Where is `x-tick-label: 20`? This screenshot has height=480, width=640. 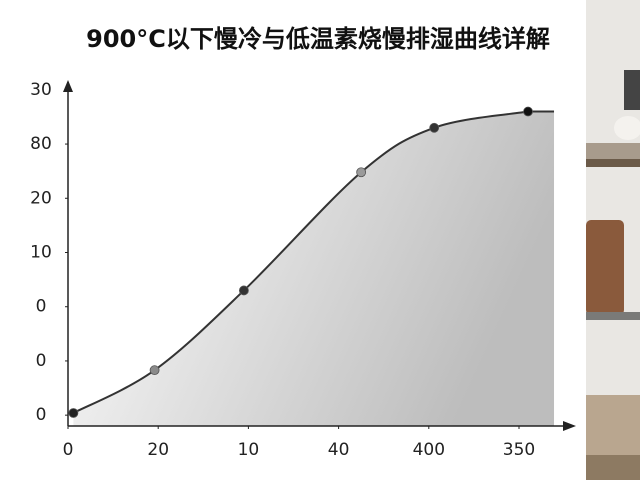
x-tick-label: 20 is located at coordinates (158, 450).